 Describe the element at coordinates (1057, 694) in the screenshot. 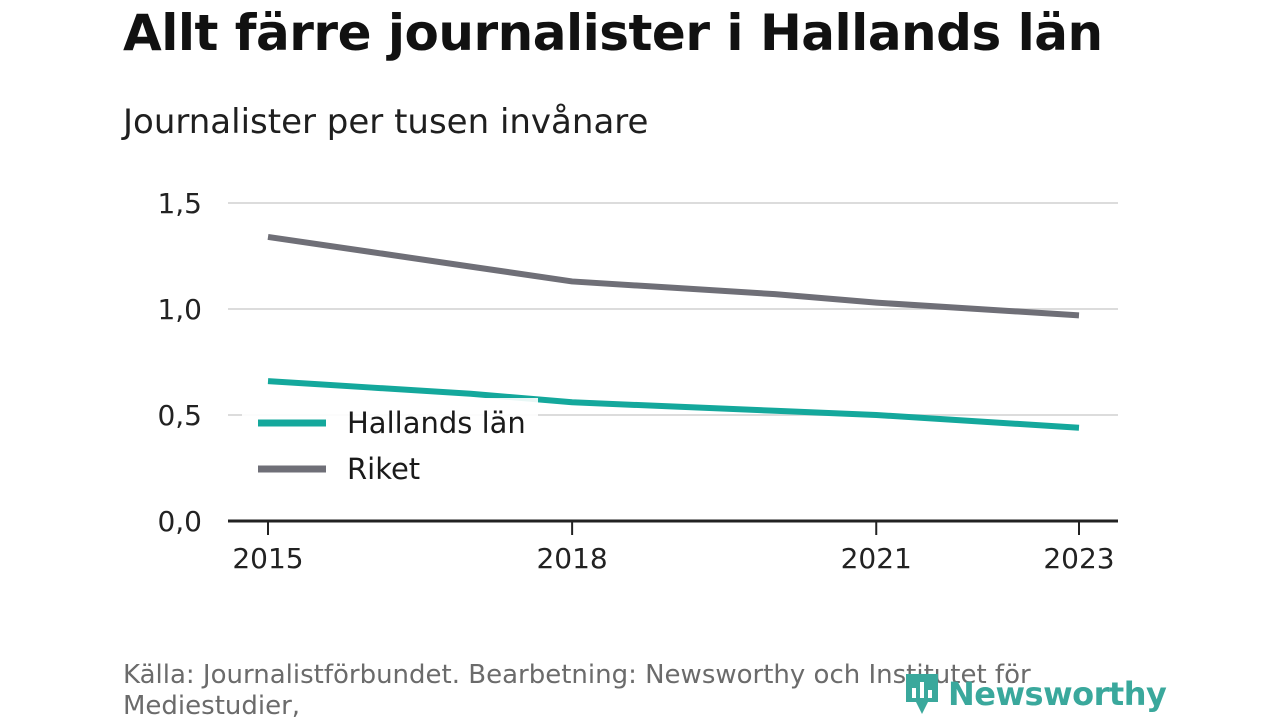

I see `logo-text: Newsworthy` at that location.